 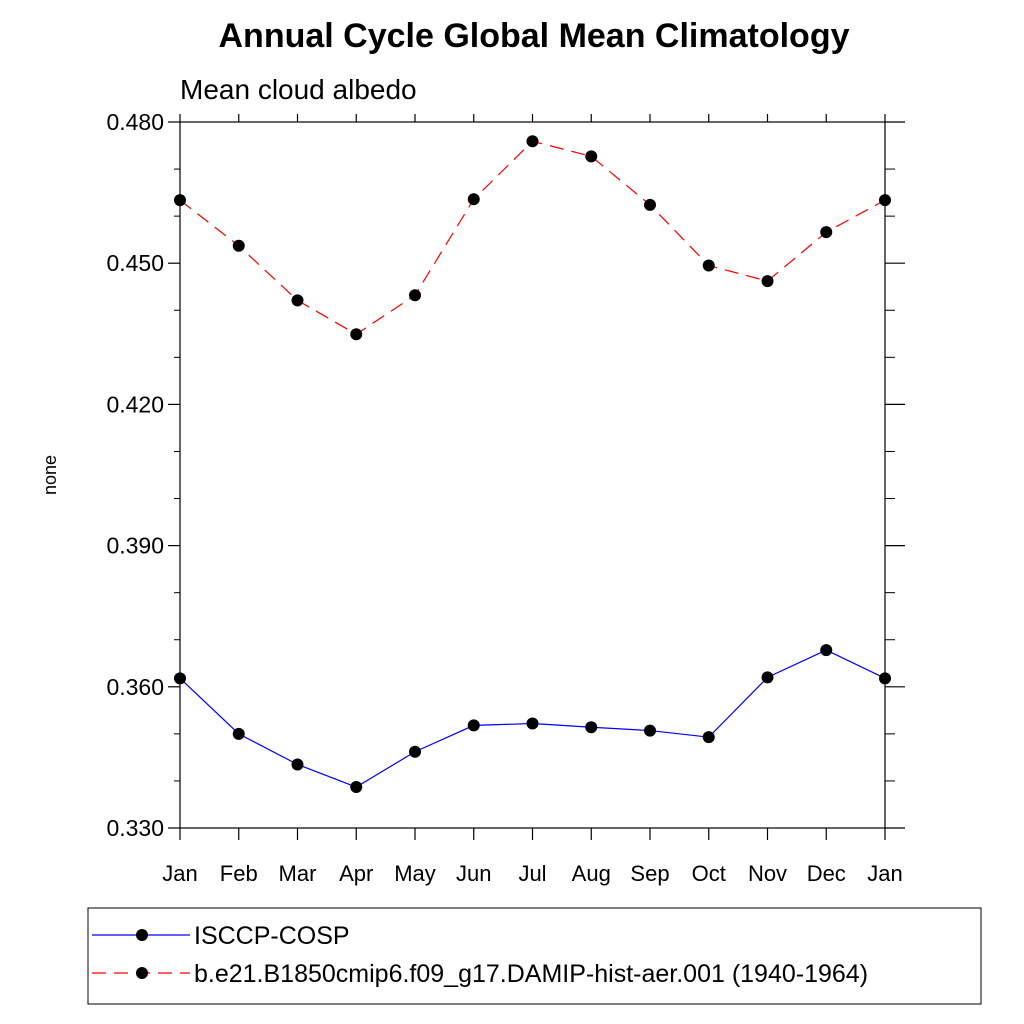 I want to click on x-tick-label: Mar, so click(x=298, y=873).